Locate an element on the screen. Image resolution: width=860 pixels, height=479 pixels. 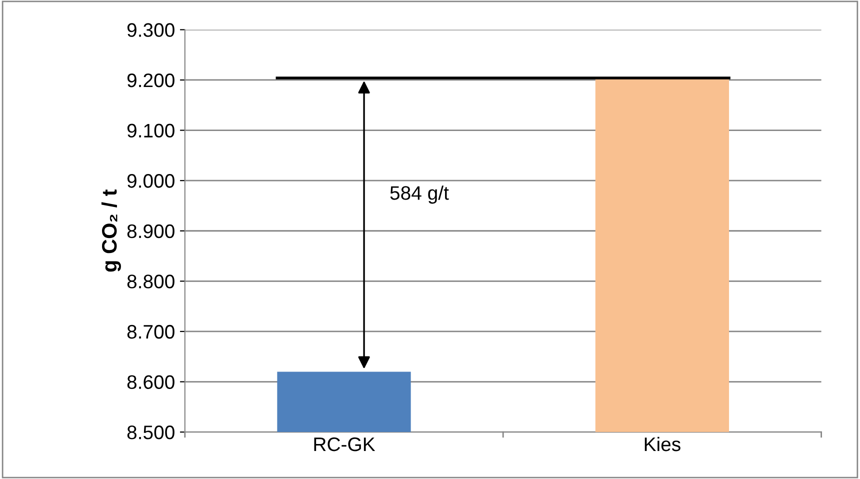
y-tick-label: 8.700 is located at coordinates (150, 331).